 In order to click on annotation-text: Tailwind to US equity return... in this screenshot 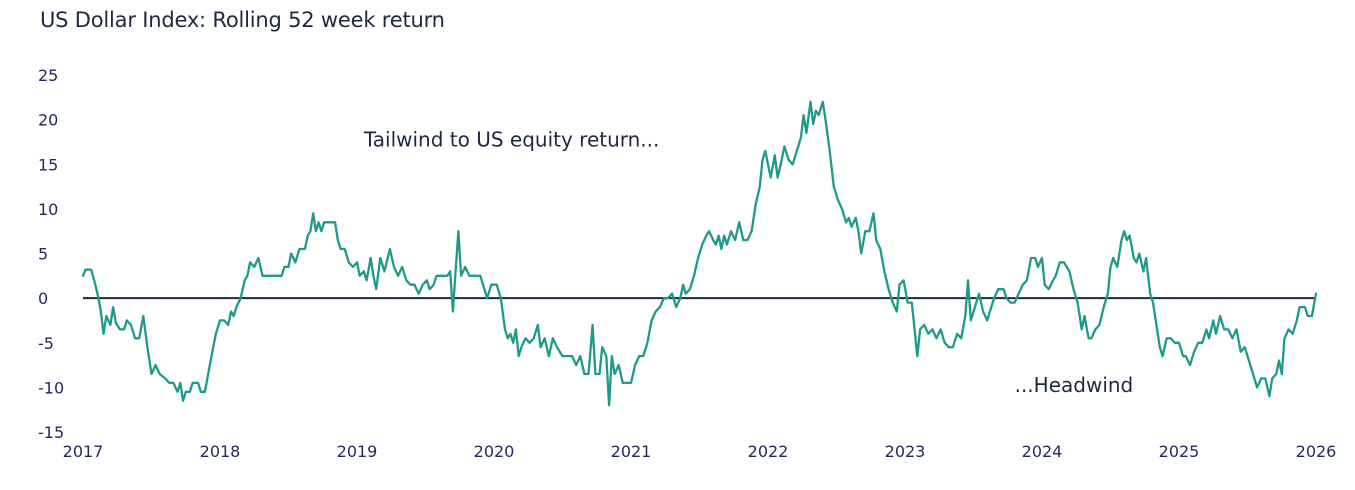, I will do `click(511, 139)`.